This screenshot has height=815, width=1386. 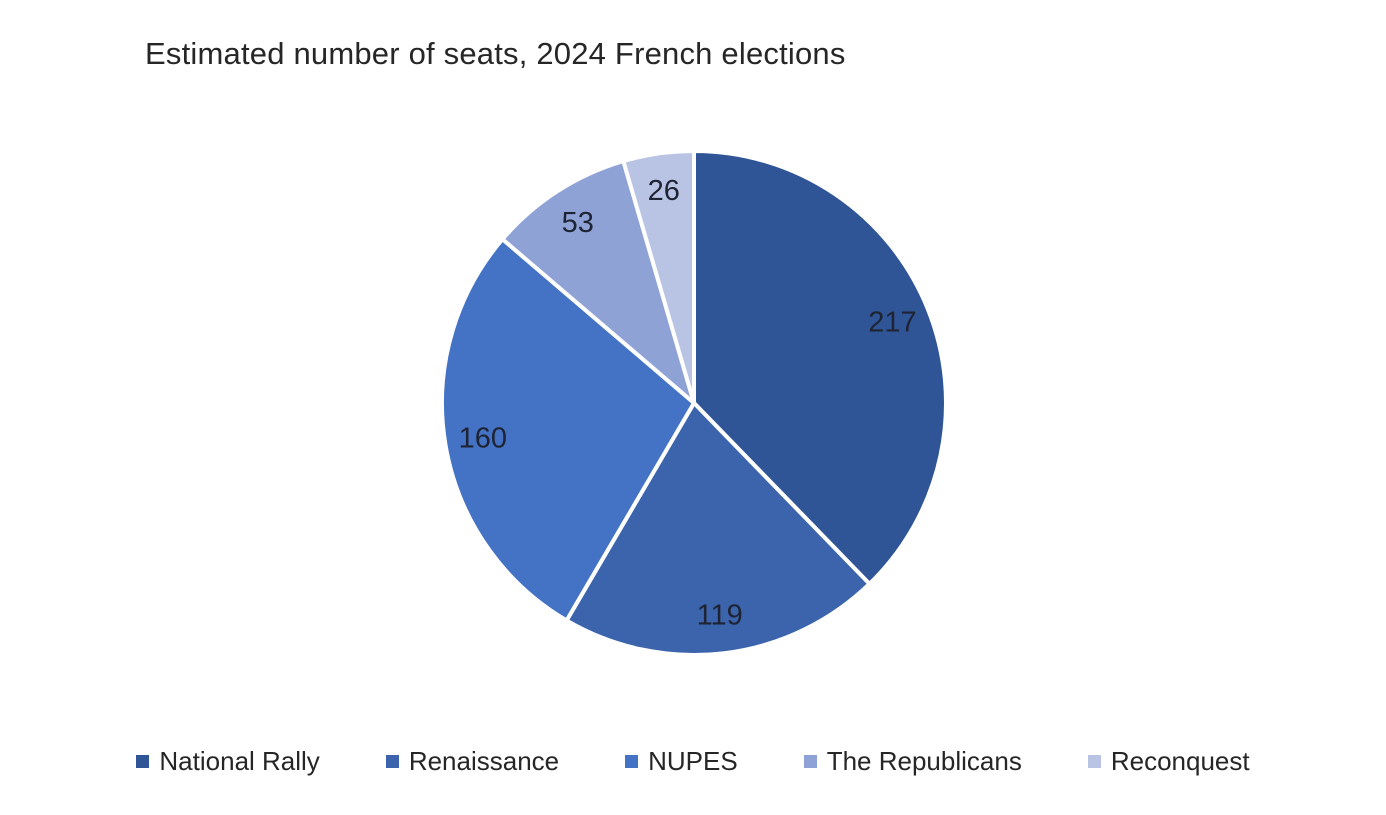 I want to click on legend-item-nupes: NUPES, so click(x=681, y=761).